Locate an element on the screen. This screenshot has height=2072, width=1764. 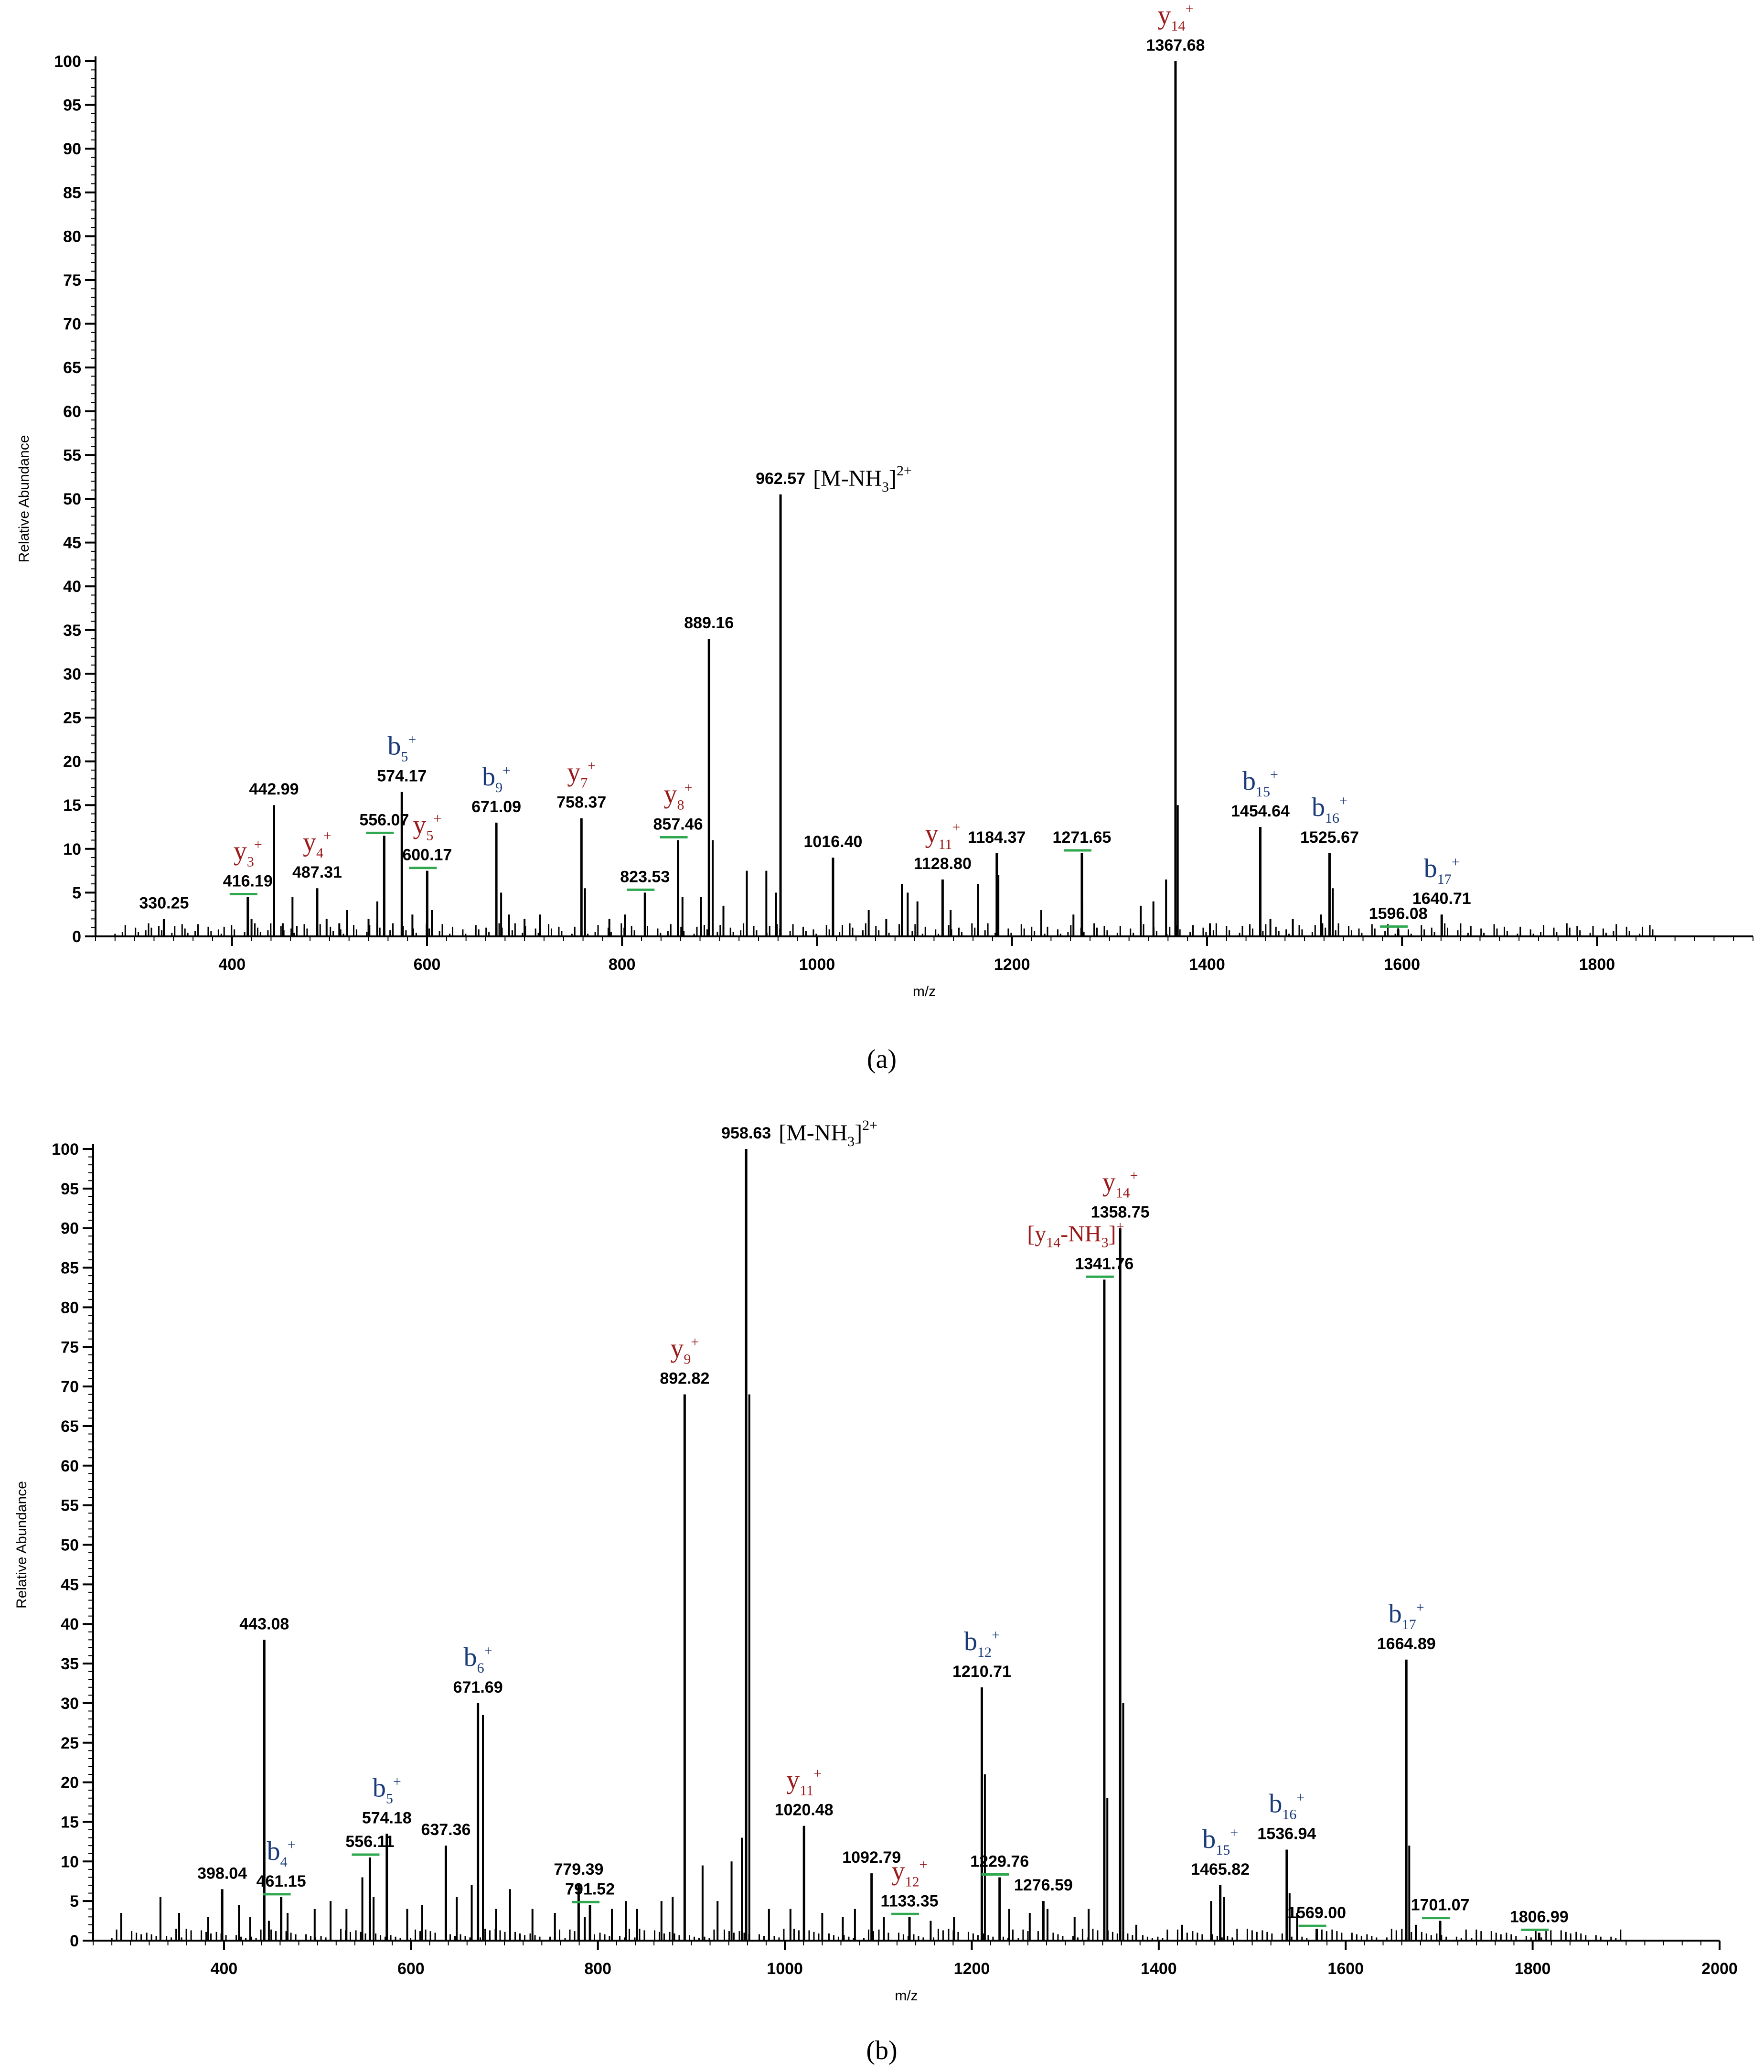
ion-label: y11+ is located at coordinates (804, 1782).